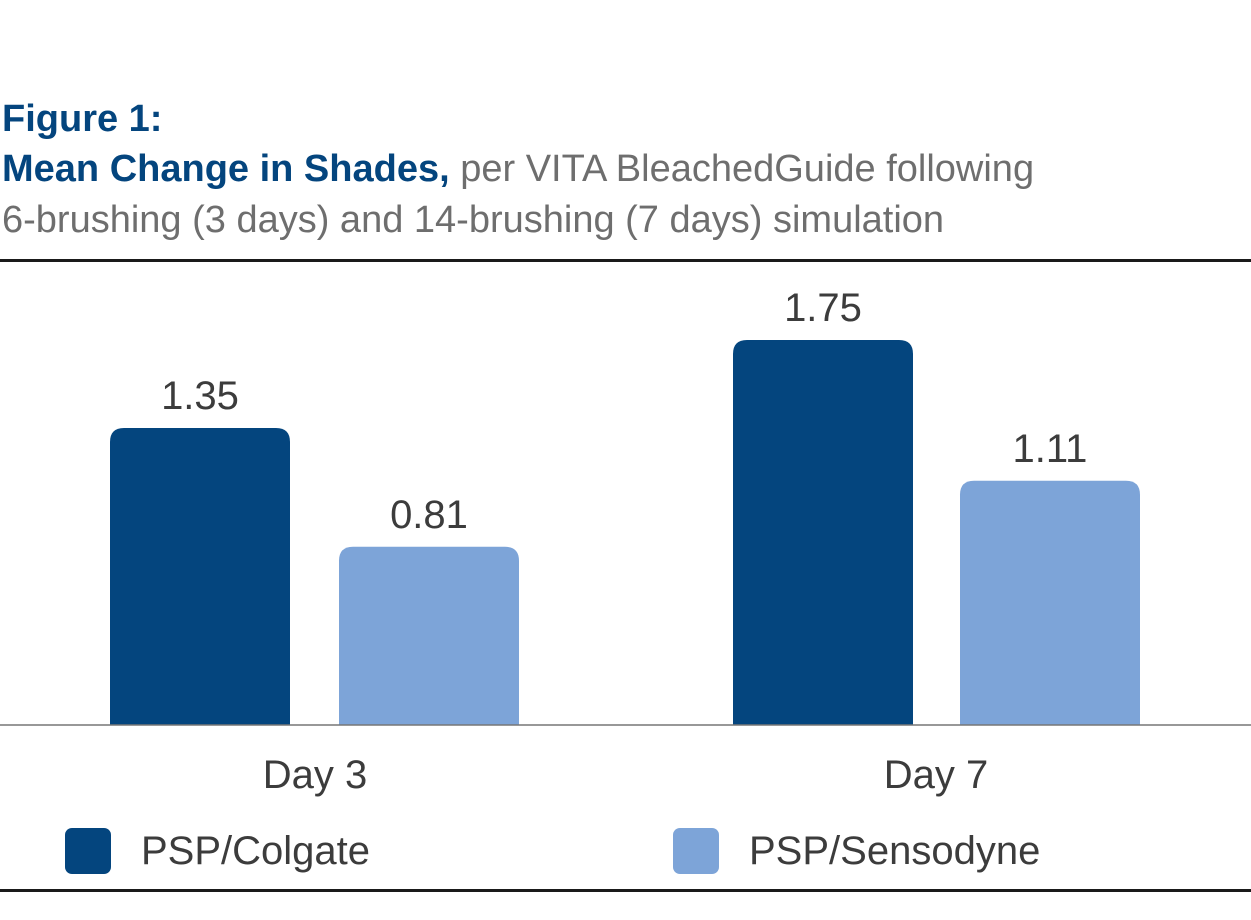 Image resolution: width=1251 pixels, height=920 pixels. Describe the element at coordinates (823, 308) in the screenshot. I see `value-label-colgate-day-7: 1.75` at that location.